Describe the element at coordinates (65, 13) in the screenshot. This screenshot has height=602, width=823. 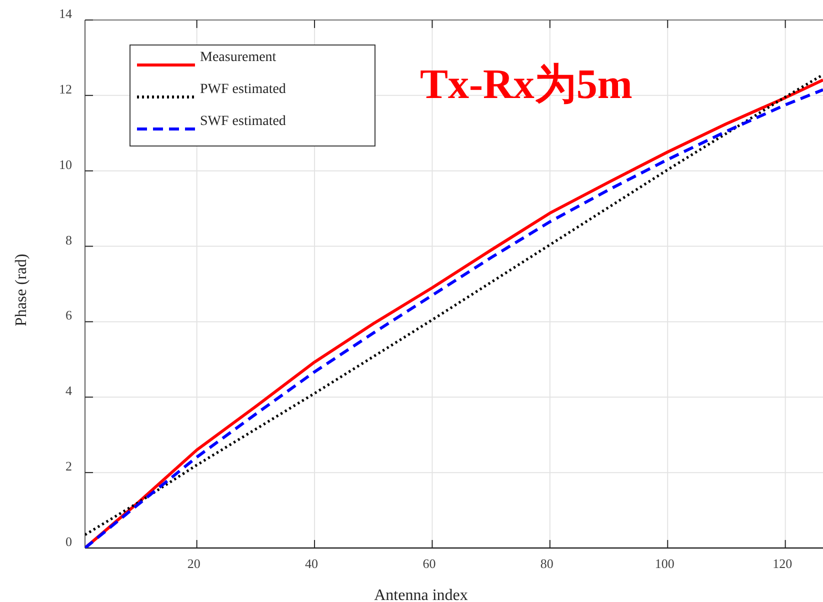
I see `y-tick-label: 14` at that location.